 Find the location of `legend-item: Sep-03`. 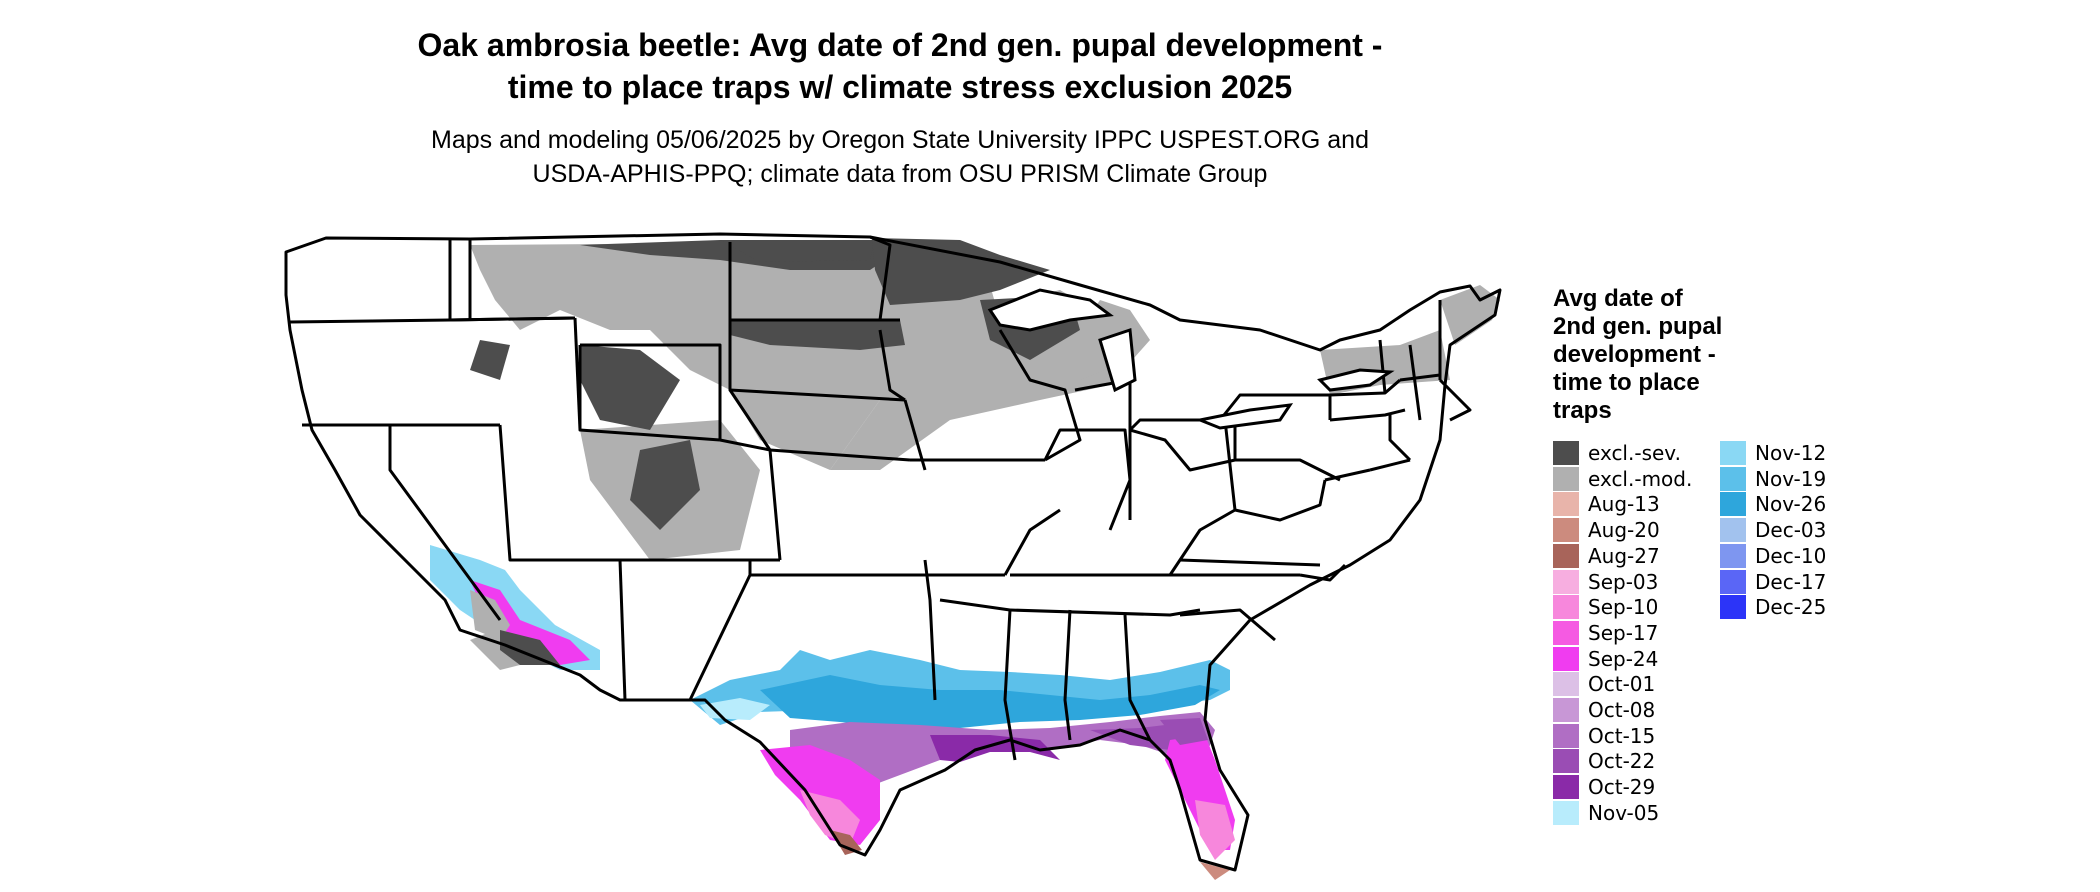

legend-item: Sep-03 is located at coordinates (1605, 582).